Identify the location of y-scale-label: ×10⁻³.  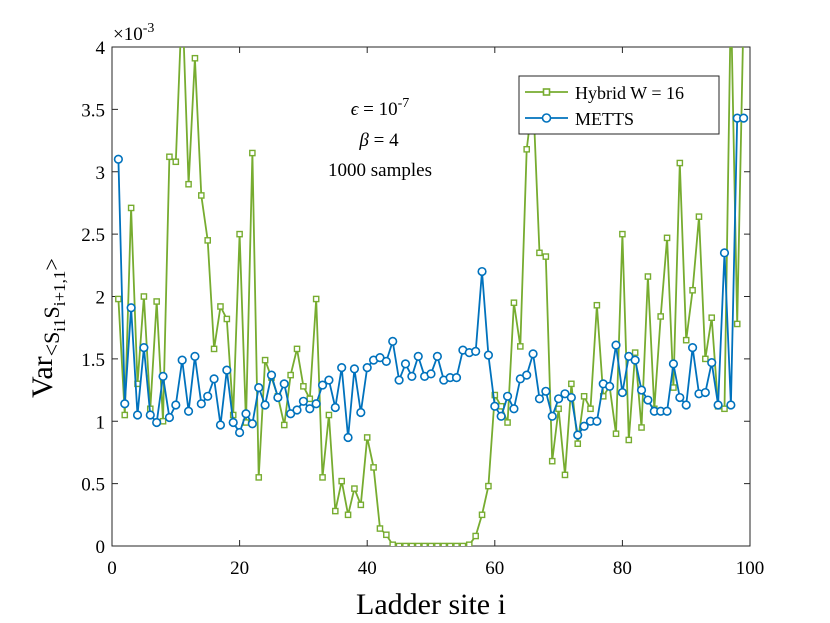
(133, 33).